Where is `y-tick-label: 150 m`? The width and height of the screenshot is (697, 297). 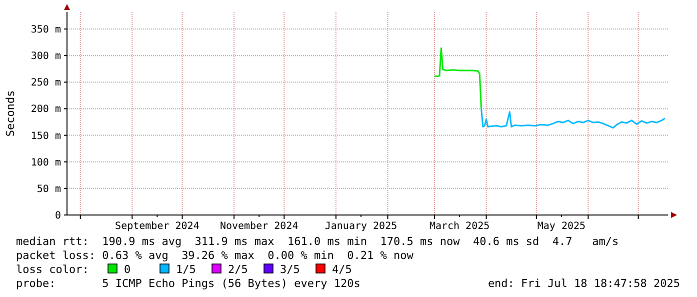
y-tick-label: 150 m is located at coordinates (45, 136).